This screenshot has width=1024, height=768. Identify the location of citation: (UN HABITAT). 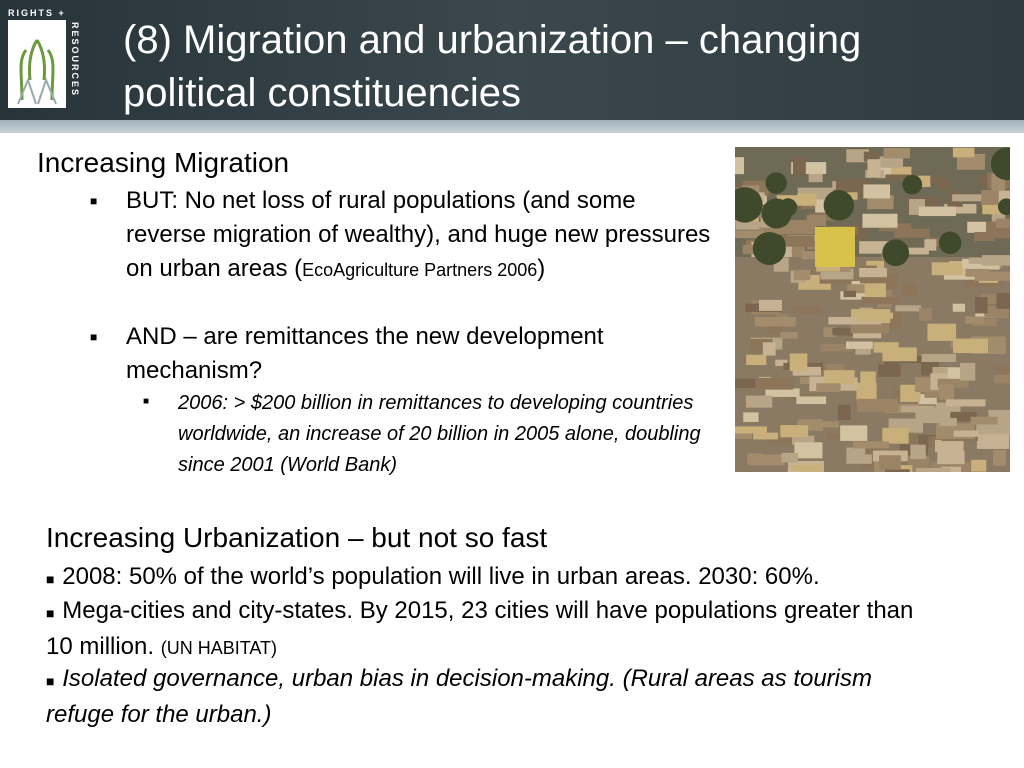
(219, 648).